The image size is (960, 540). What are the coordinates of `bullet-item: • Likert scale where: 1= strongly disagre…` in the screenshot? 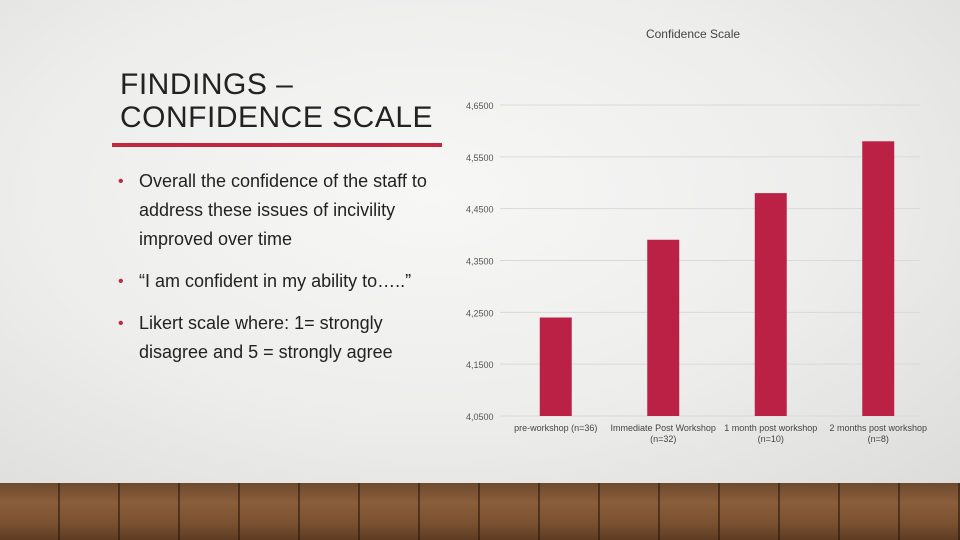 It's located at (283, 338).